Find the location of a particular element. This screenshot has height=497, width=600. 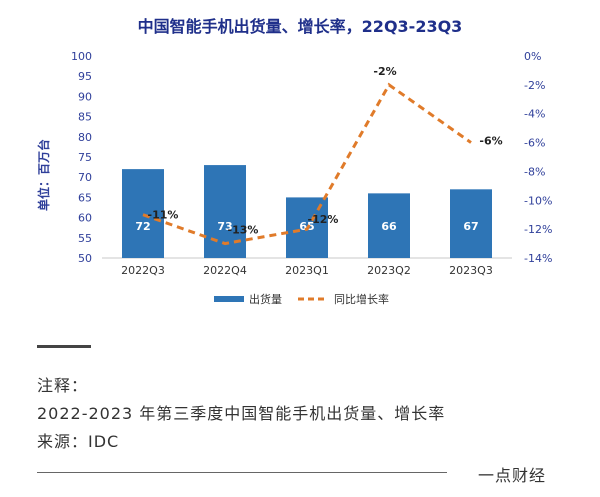

y-tick-label: 60 is located at coordinates (85, 218).